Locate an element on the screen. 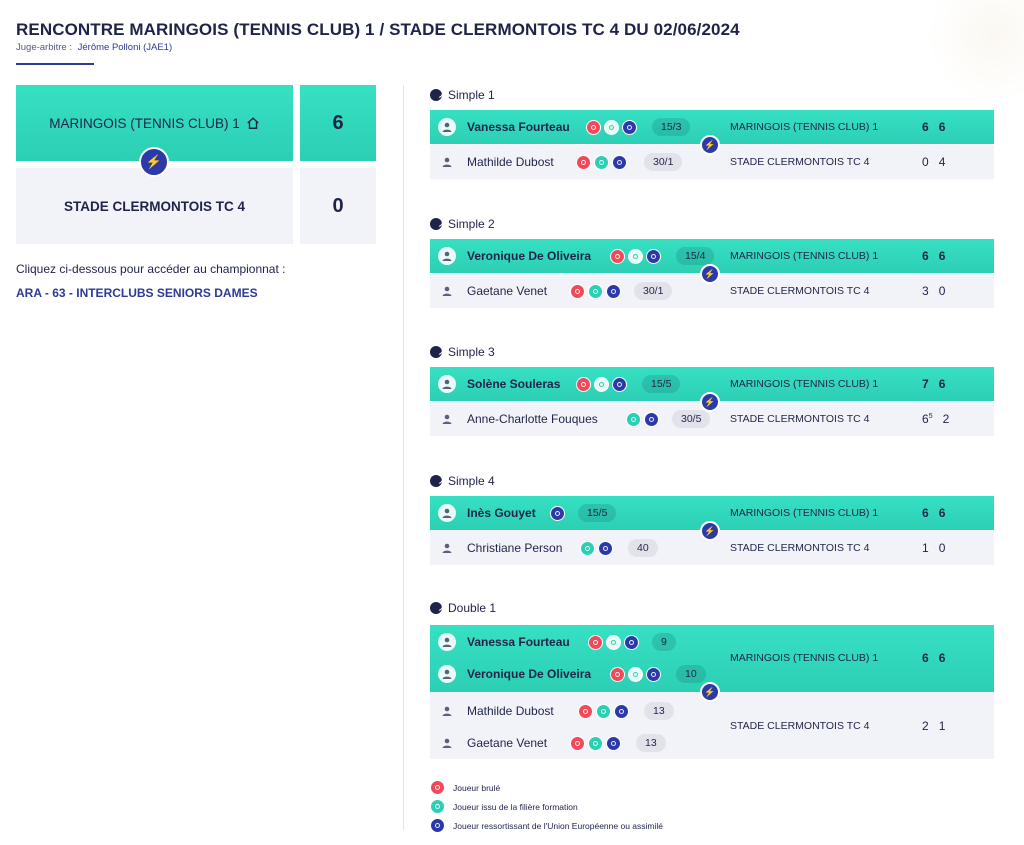  set-score: 3 is located at coordinates (925, 291).